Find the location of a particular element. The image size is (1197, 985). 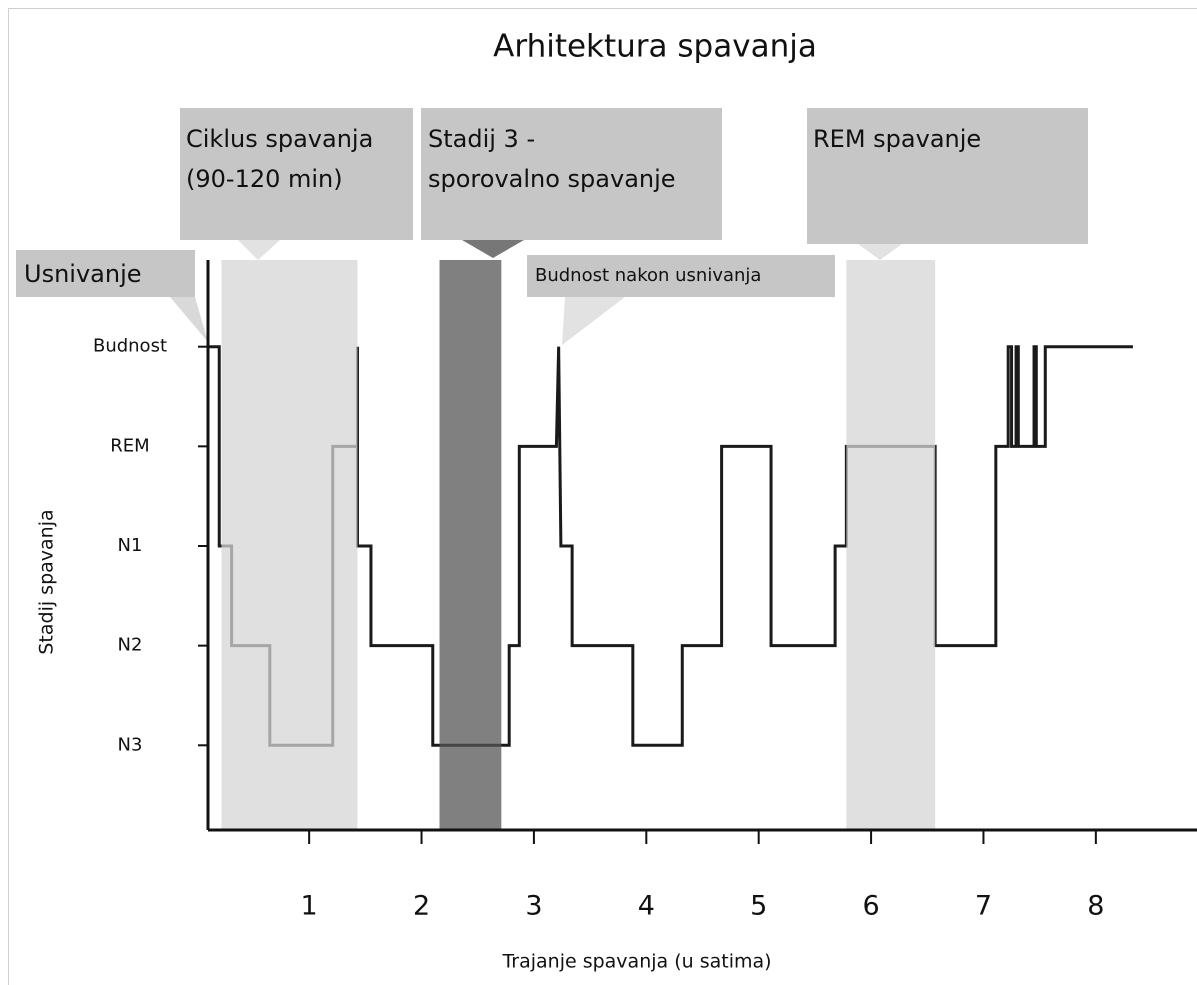

chart-title: Arhitektura spavanja is located at coordinates (655, 47).